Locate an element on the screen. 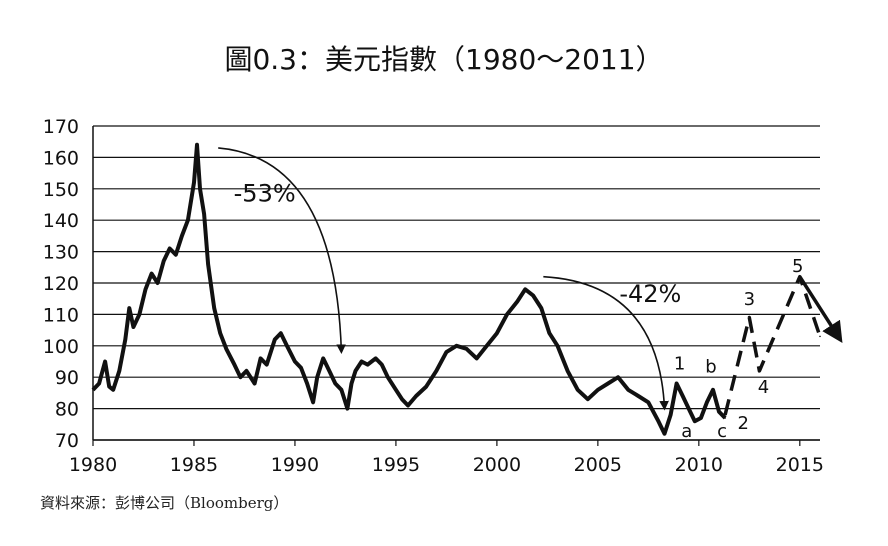 The width and height of the screenshot is (888, 546). x-tick-label: 1995 is located at coordinates (396, 465).